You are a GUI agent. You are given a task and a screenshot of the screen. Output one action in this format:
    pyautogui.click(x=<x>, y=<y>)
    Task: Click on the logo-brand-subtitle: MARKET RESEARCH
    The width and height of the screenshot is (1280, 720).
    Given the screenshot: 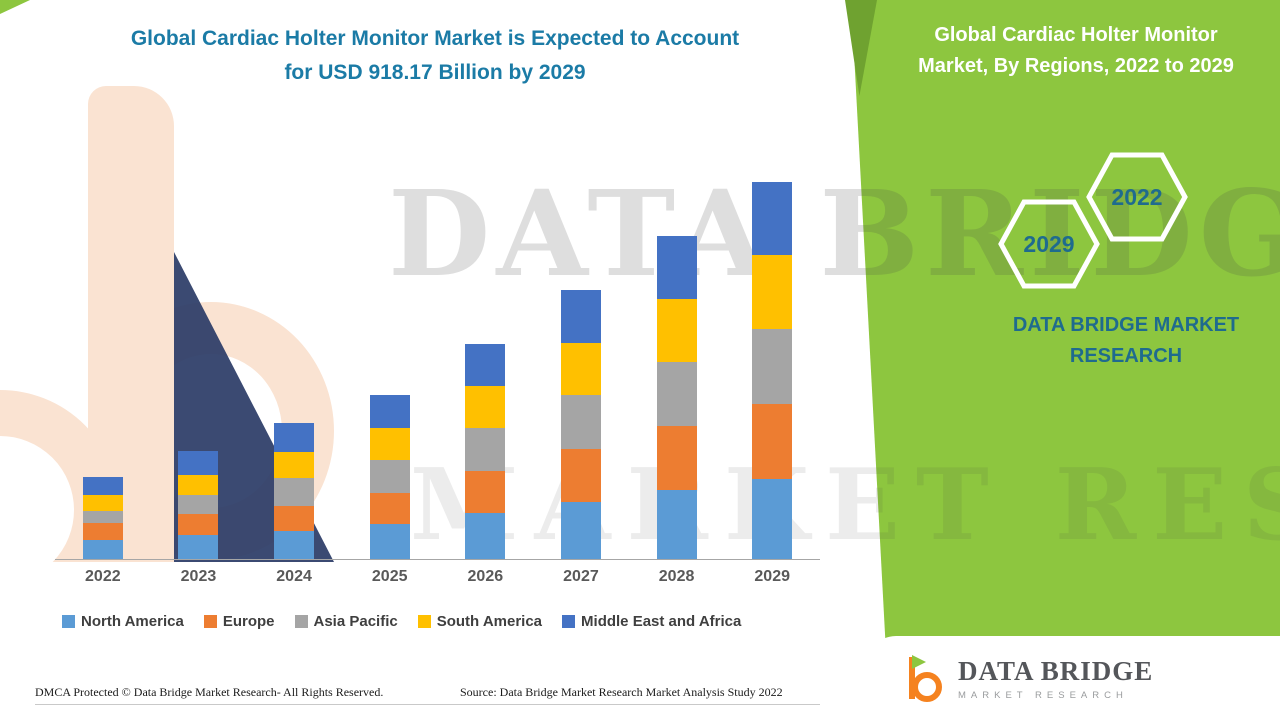 What is the action you would take?
    pyautogui.click(x=1043, y=695)
    